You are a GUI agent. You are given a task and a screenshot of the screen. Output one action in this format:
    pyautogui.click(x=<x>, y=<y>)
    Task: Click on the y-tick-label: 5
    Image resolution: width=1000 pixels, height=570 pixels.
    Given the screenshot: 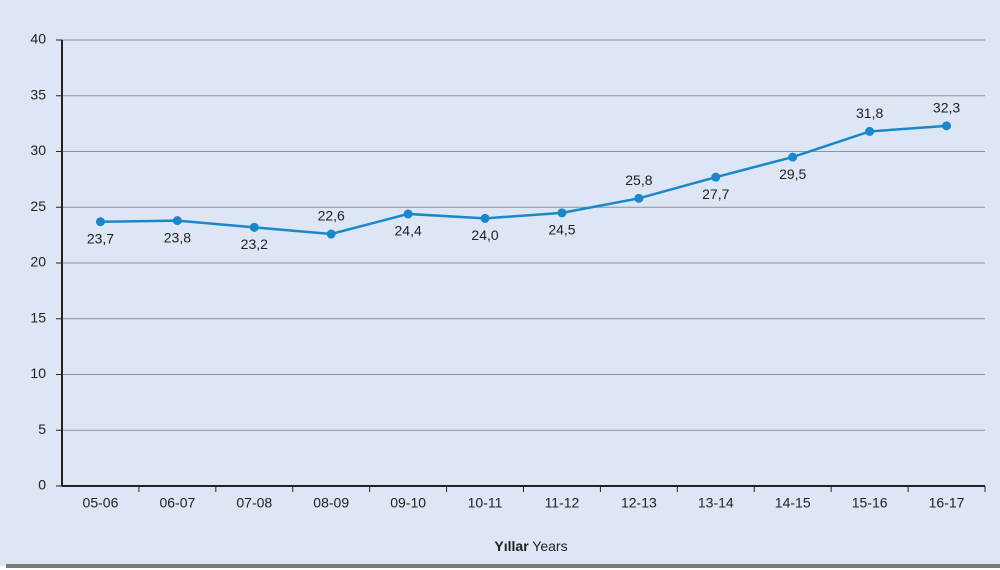 What is the action you would take?
    pyautogui.click(x=42, y=429)
    